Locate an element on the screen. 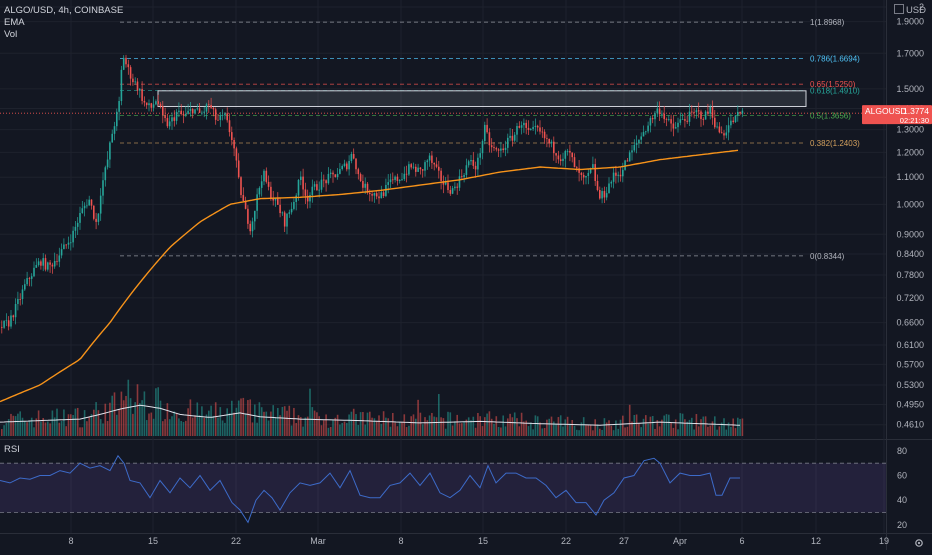 This screenshot has width=932, height=555. settings-gear-icon is located at coordinates (919, 543).